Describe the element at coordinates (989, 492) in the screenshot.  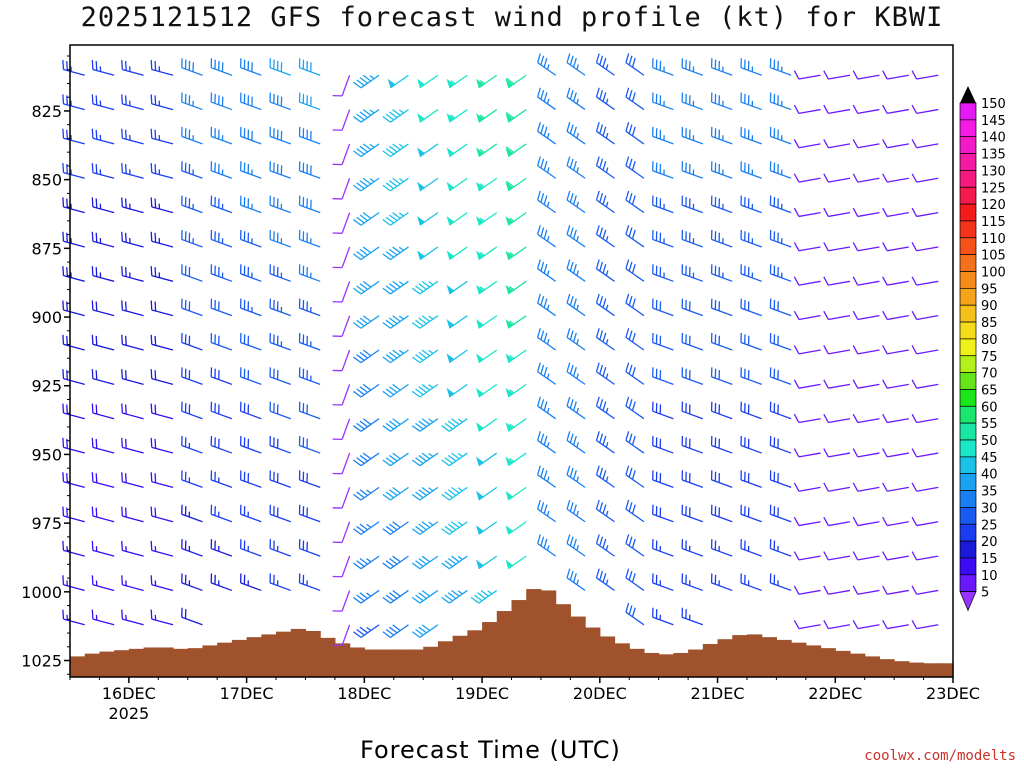
I see `colorbar-label: 35` at that location.